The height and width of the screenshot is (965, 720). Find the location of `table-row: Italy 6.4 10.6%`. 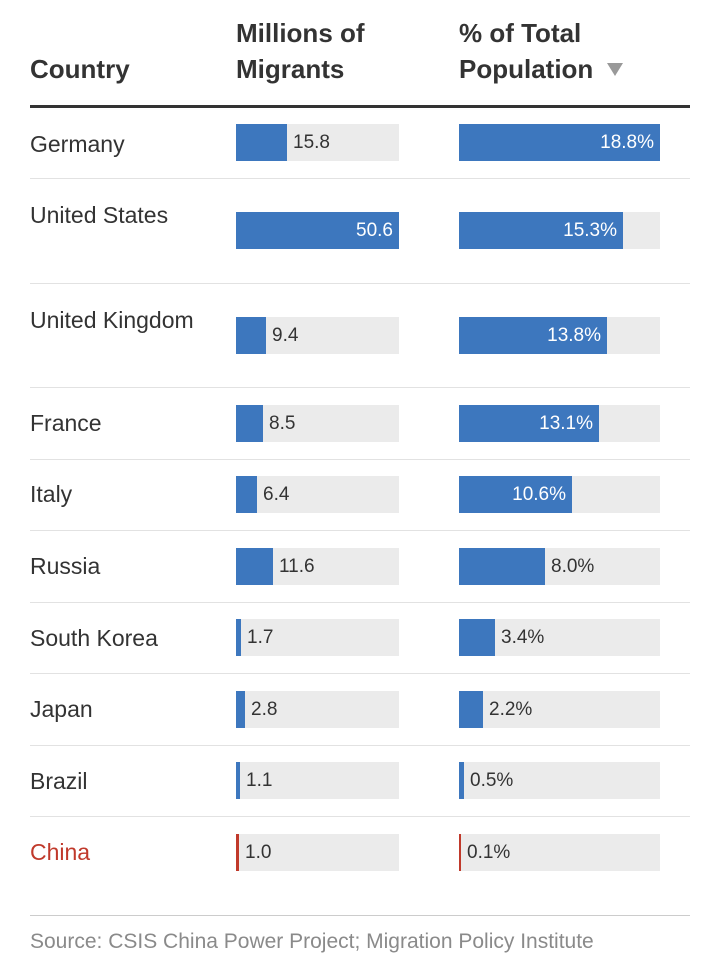

table-row: Italy 6.4 10.6% is located at coordinates (360, 495).